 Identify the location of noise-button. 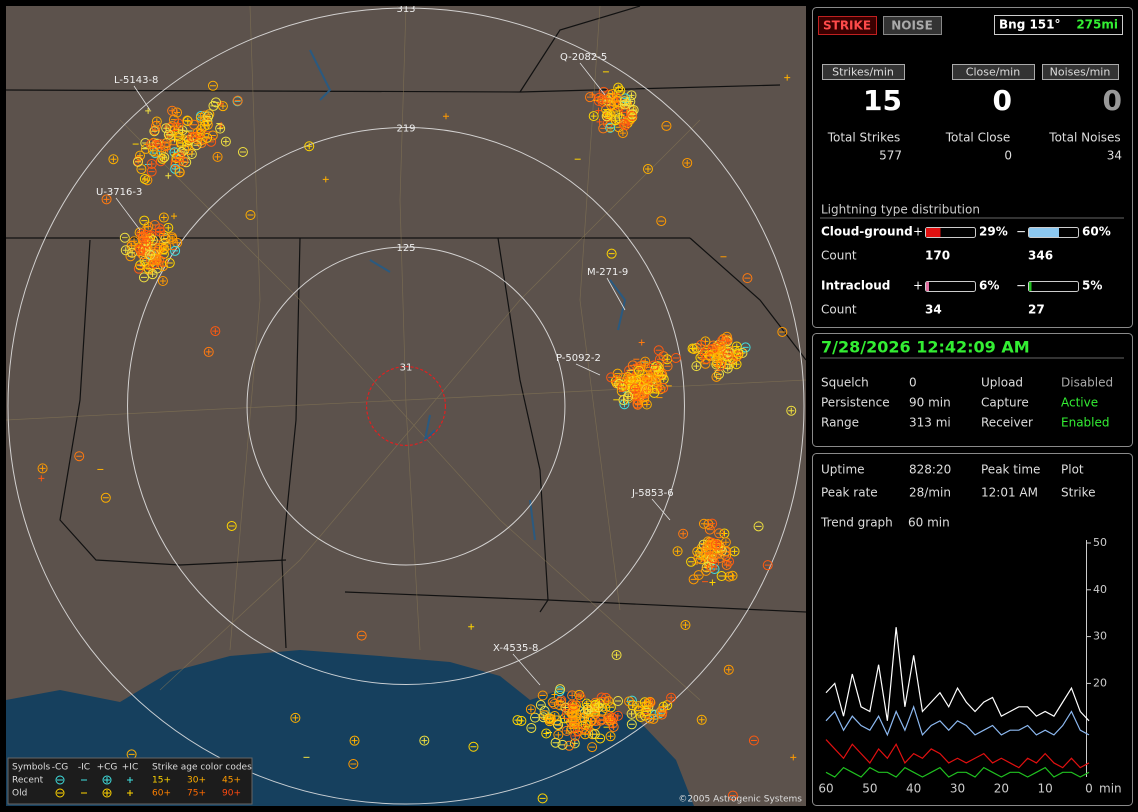
(912, 25).